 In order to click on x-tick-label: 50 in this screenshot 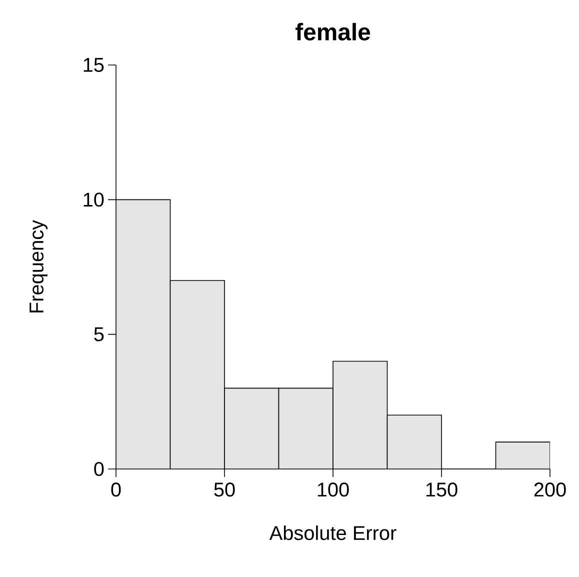, I will do `click(224, 489)`.